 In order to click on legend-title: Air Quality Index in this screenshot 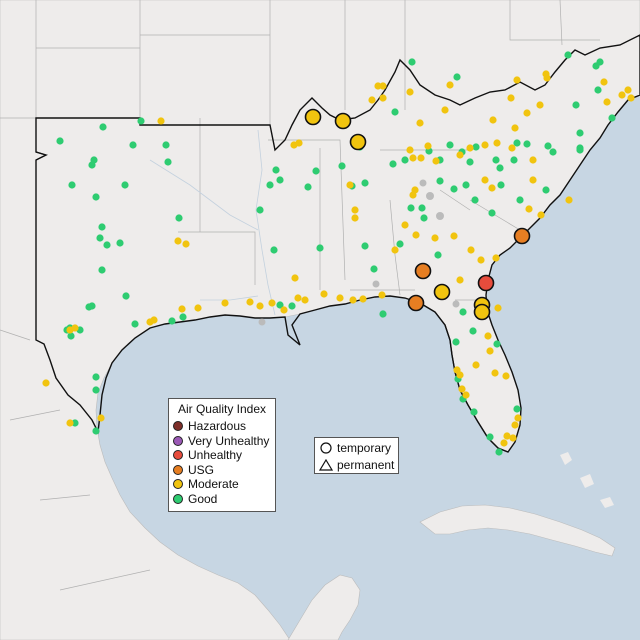, I will do `click(222, 409)`.